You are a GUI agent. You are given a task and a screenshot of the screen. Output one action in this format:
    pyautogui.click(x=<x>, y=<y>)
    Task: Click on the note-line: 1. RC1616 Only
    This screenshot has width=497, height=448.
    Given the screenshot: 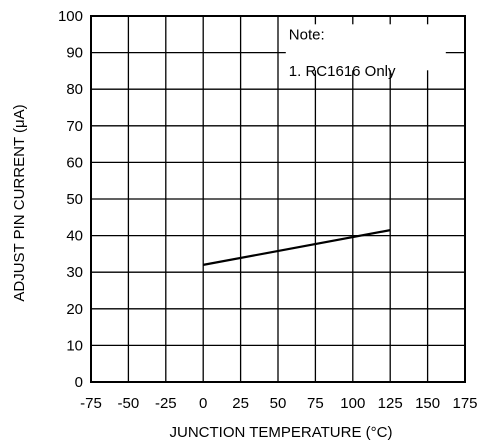 What is the action you would take?
    pyautogui.click(x=342, y=71)
    